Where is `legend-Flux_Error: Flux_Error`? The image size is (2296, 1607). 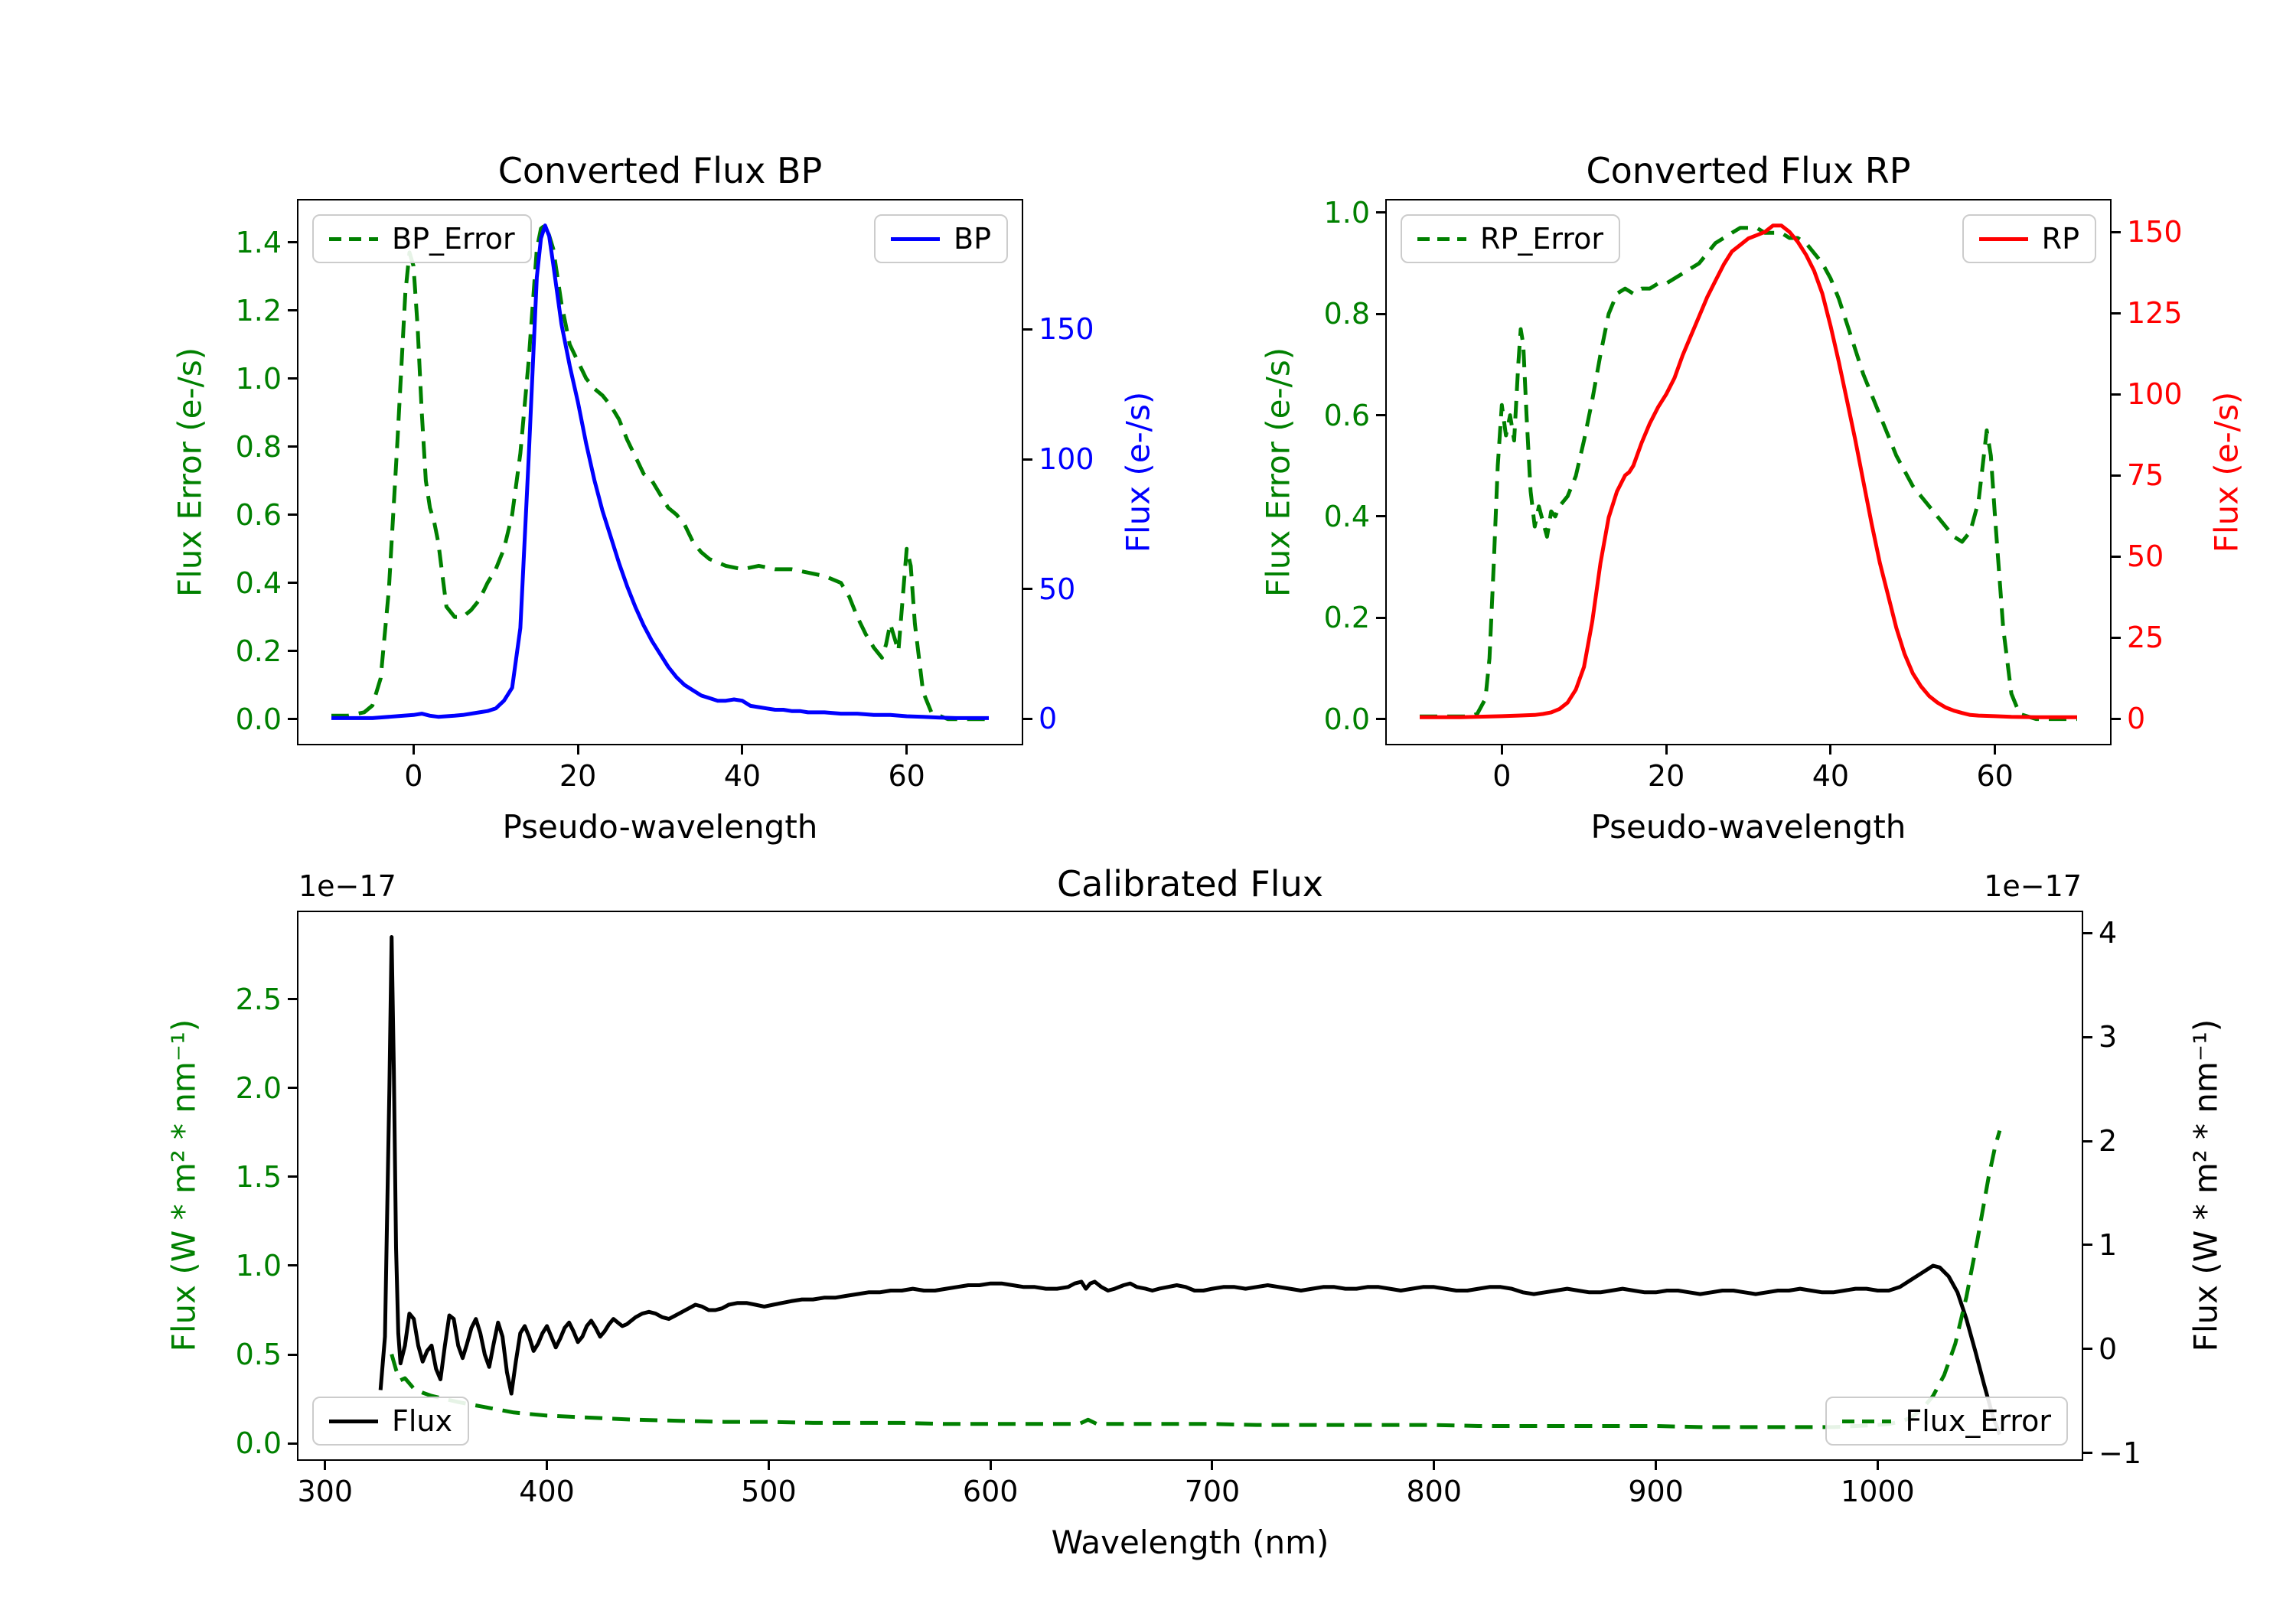 legend-Flux_Error: Flux_Error is located at coordinates (1946, 1421).